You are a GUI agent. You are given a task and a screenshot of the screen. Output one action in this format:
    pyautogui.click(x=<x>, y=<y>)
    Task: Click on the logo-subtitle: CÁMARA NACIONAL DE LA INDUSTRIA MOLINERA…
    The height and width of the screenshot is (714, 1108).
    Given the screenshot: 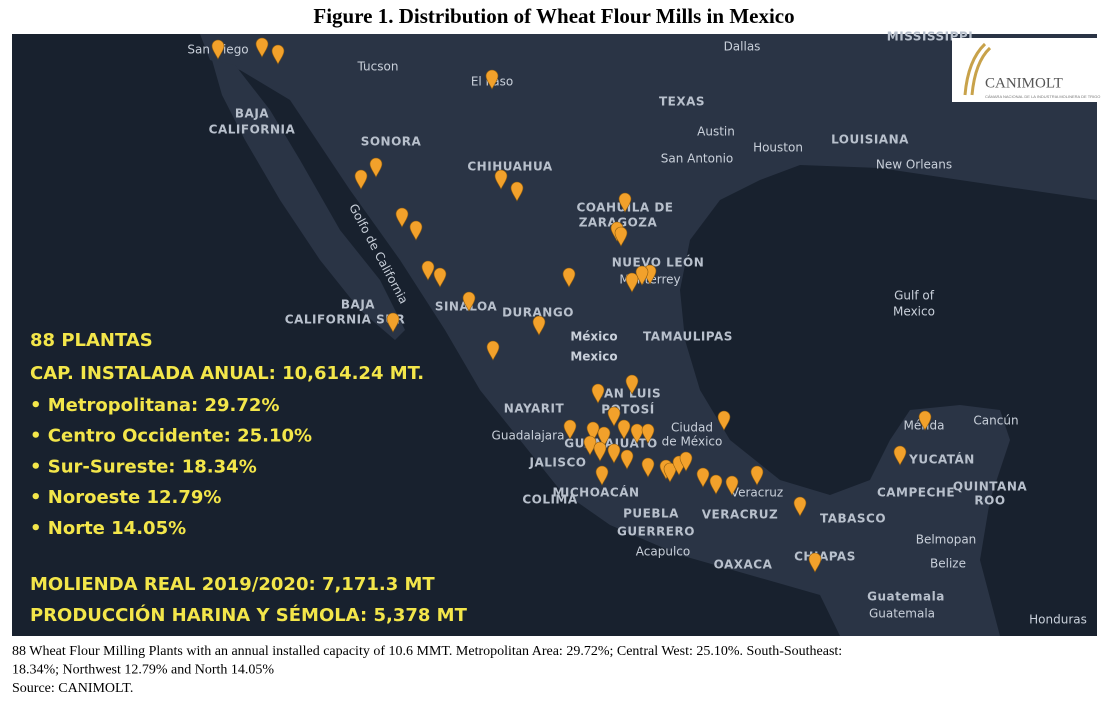 What is the action you would take?
    pyautogui.click(x=1042, y=96)
    